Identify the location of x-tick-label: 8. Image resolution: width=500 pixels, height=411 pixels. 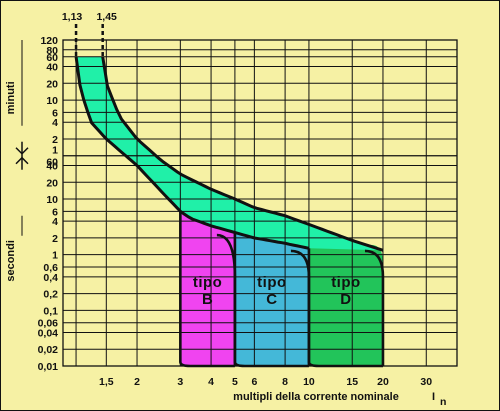
(285, 382).